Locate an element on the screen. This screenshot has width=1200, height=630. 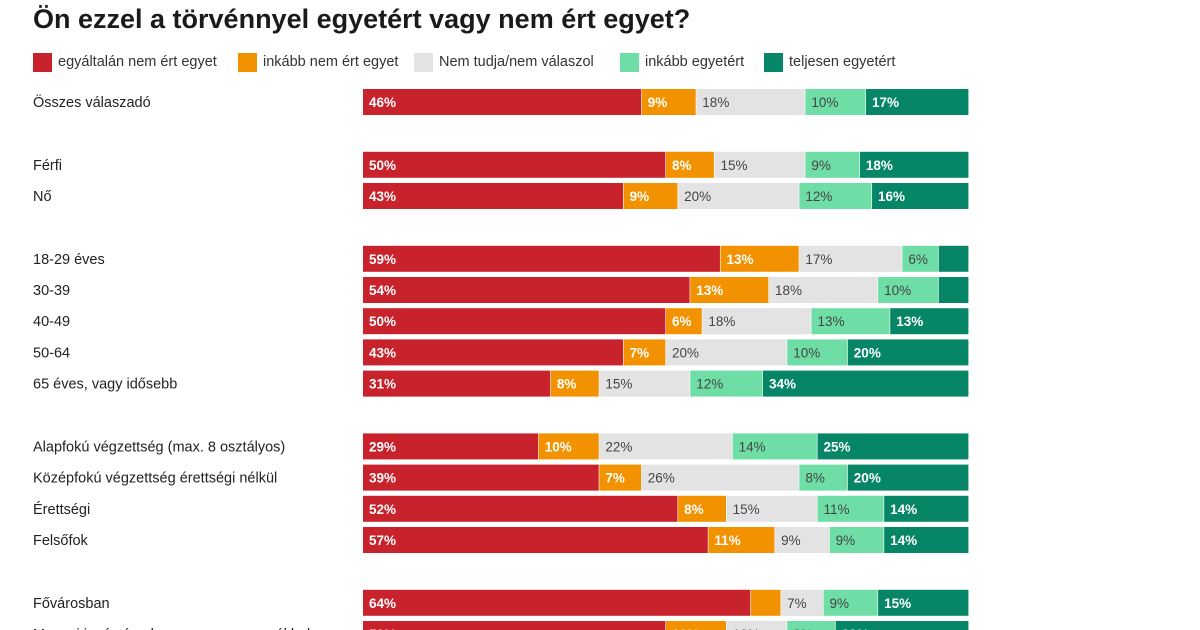
bar-row: 40-49 50% 6% 18% 13% 13% is located at coordinates (501, 321).